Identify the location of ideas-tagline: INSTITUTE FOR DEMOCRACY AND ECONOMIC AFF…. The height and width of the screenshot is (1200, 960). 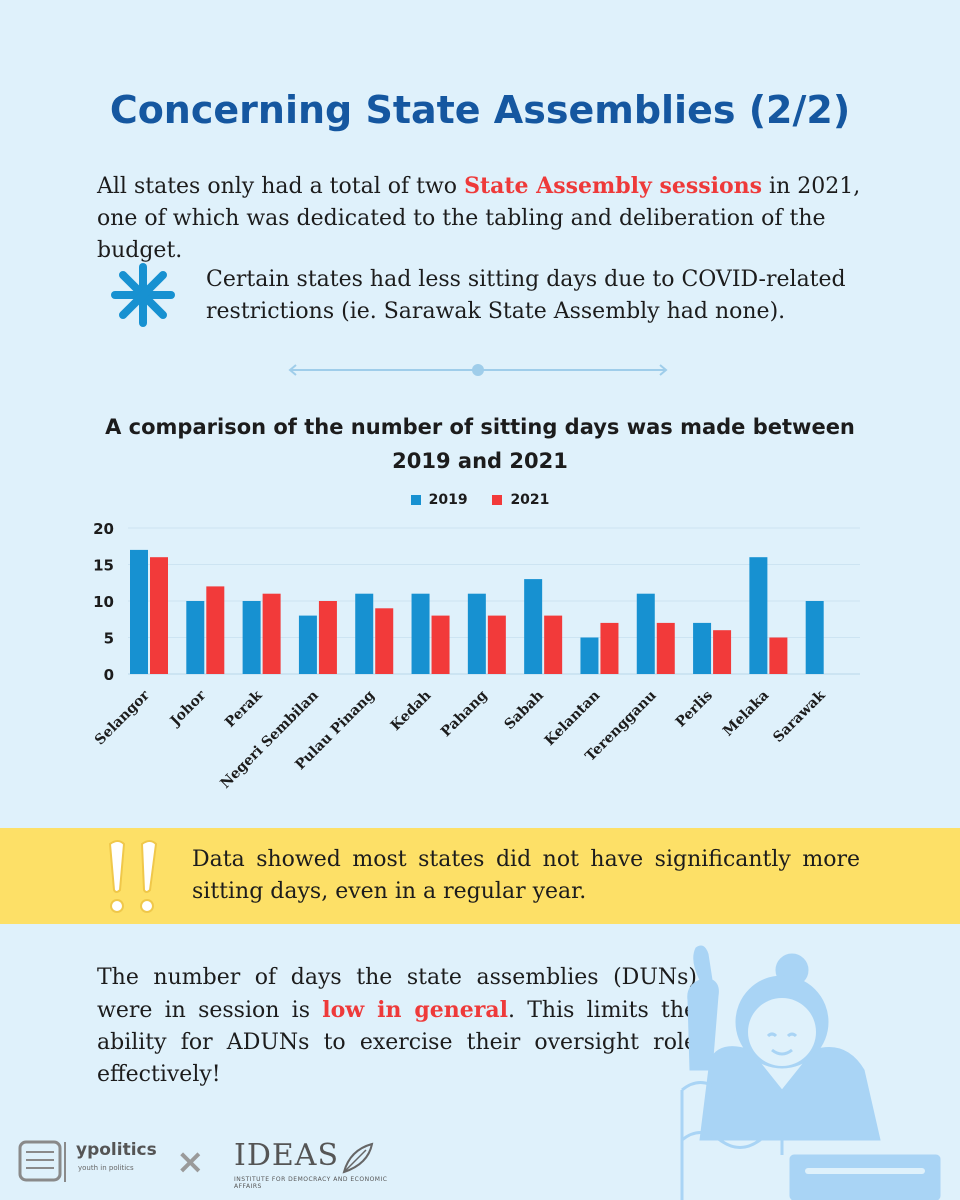
(311, 1183).